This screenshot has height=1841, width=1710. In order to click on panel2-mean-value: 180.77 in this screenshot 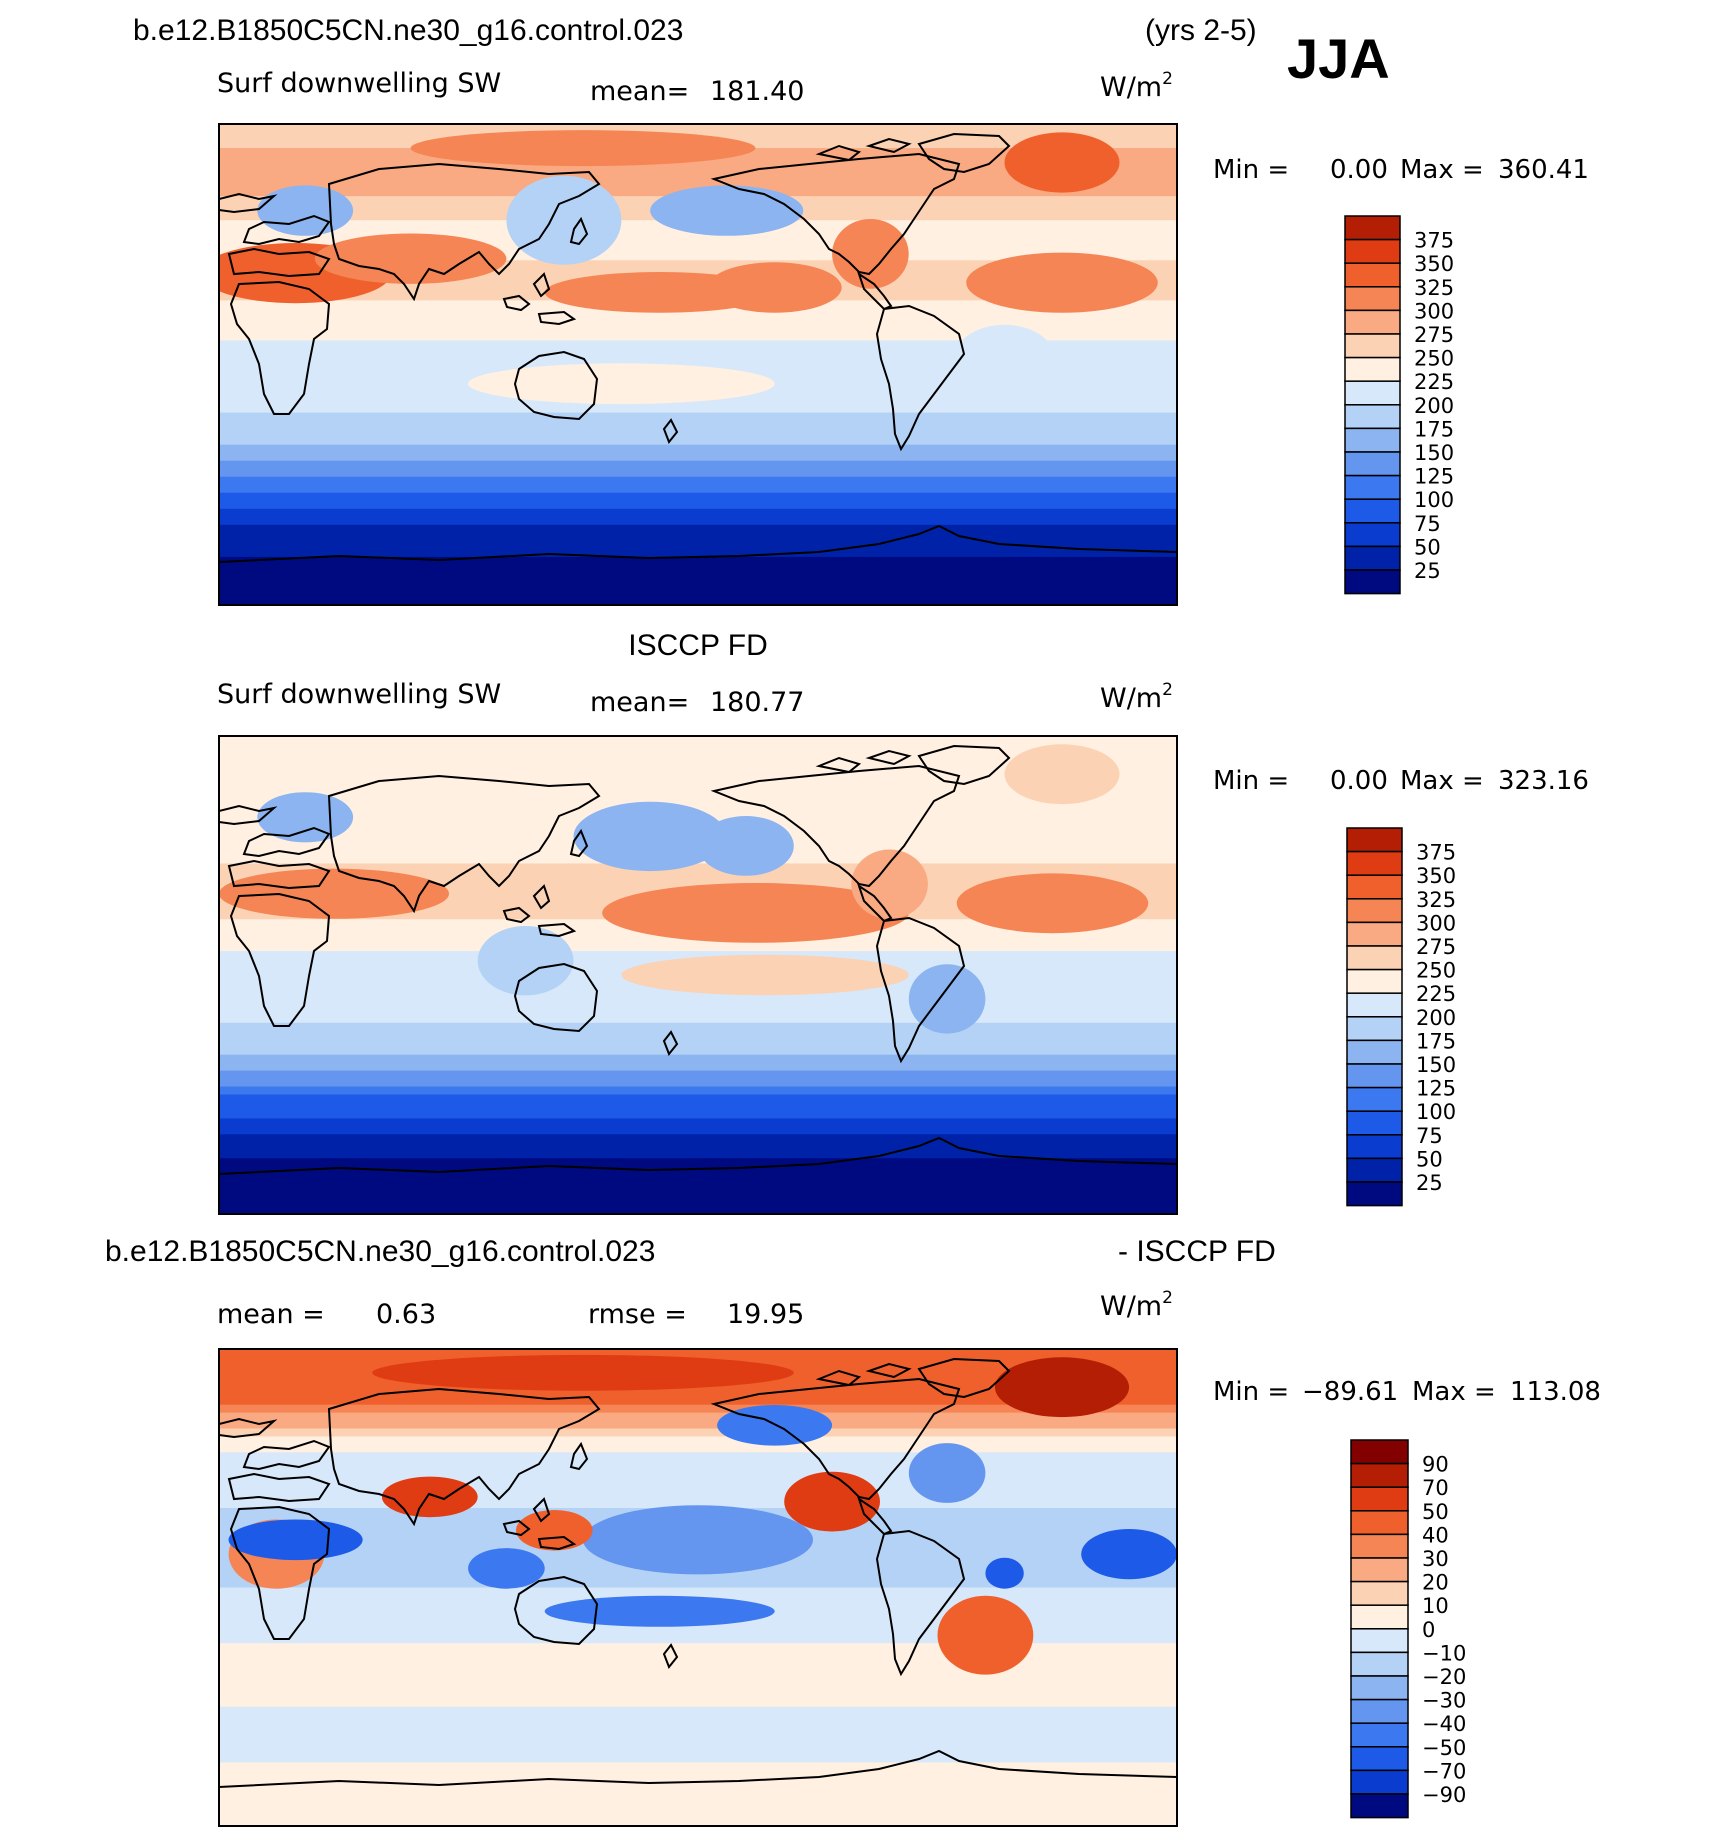, I will do `click(757, 702)`.